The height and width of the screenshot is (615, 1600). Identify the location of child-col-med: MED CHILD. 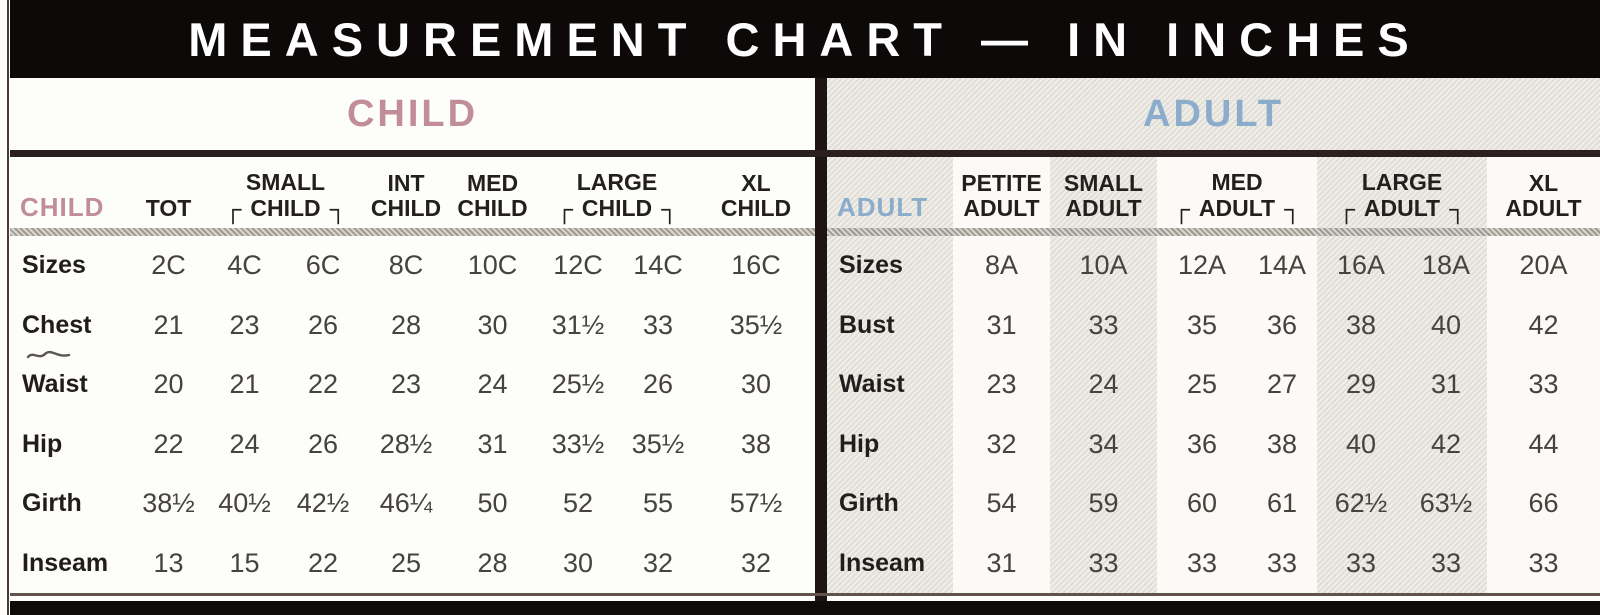
(492, 196).